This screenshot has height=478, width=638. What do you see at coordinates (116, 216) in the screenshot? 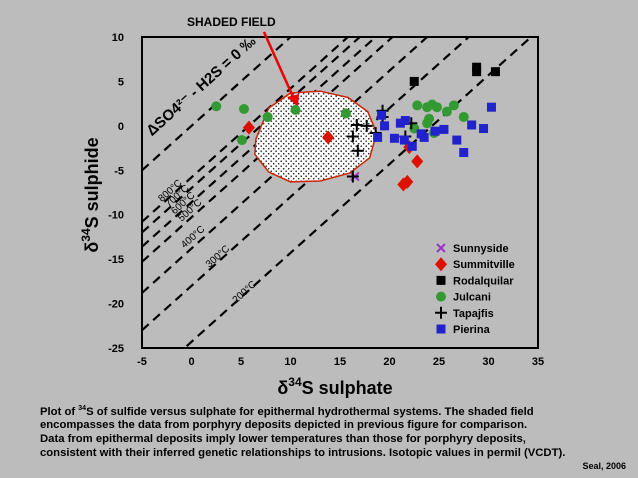
I see `y-tick-label: -10` at bounding box center [116, 216].